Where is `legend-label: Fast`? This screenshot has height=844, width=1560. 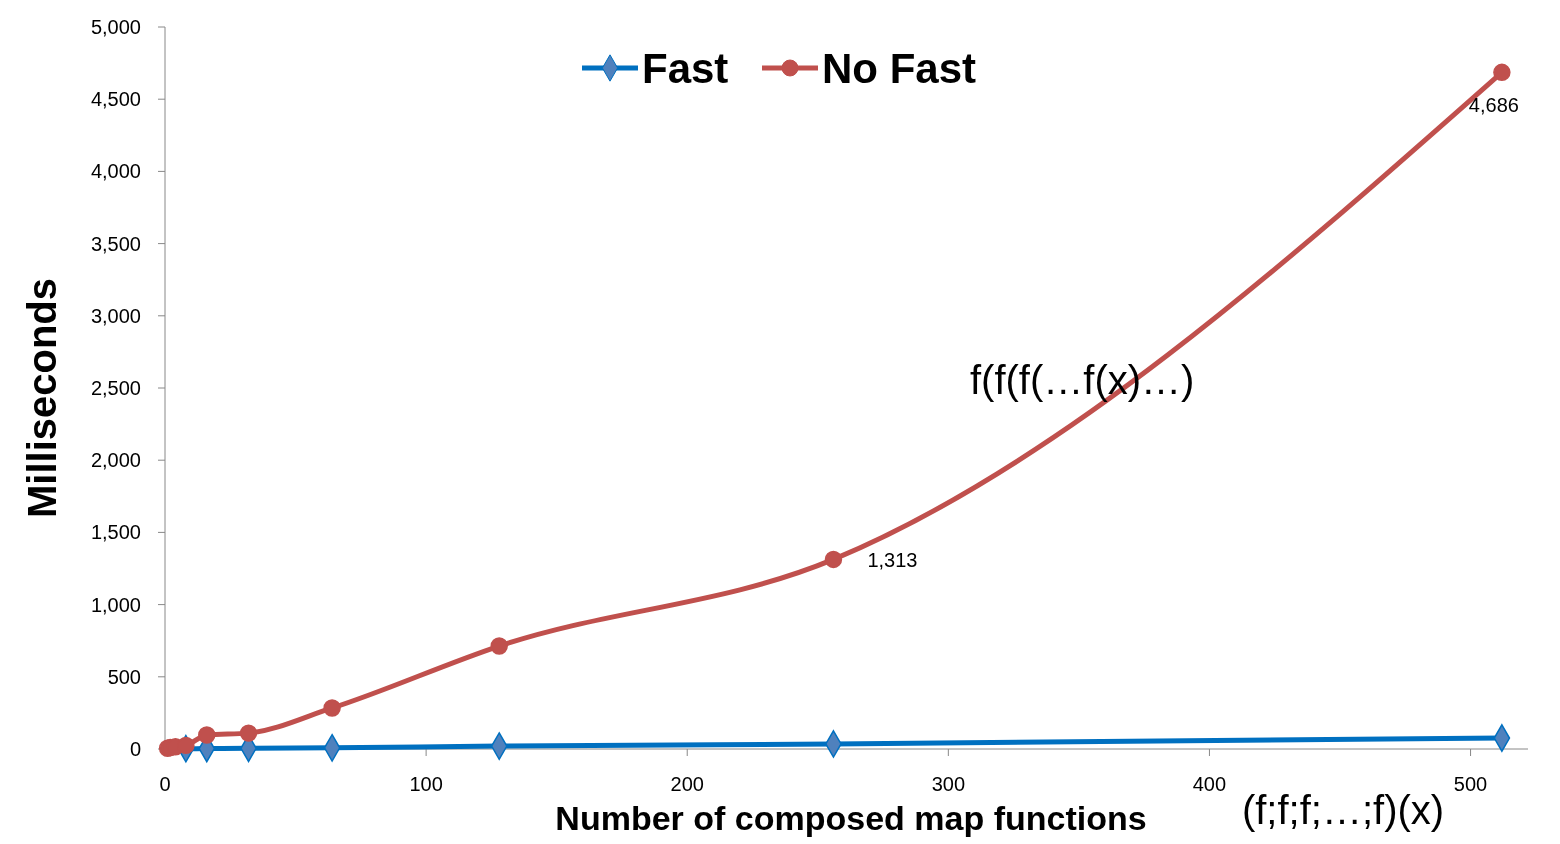 legend-label: Fast is located at coordinates (685, 68).